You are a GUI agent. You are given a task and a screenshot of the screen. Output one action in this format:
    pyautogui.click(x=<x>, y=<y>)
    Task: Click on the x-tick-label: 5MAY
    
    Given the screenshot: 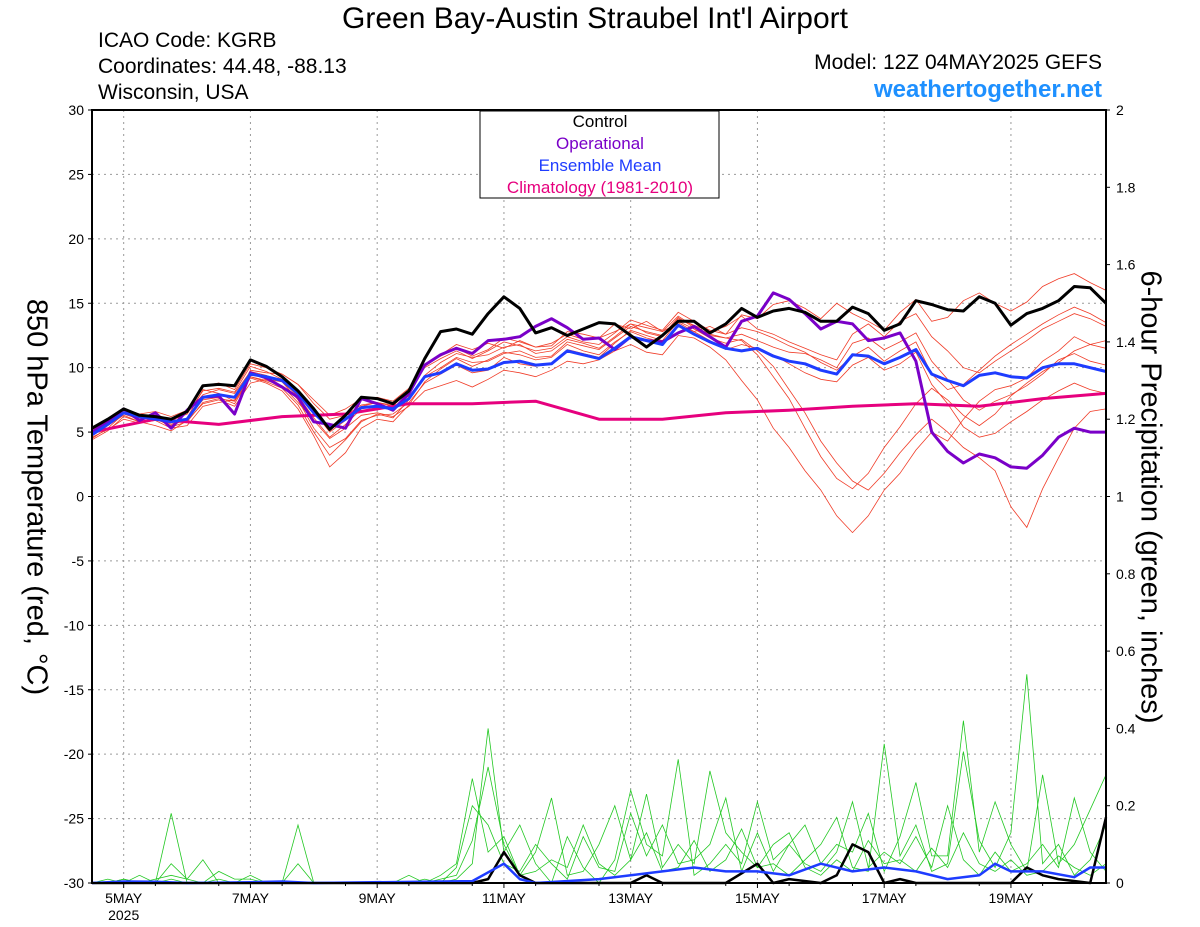 What is the action you would take?
    pyautogui.click(x=124, y=898)
    